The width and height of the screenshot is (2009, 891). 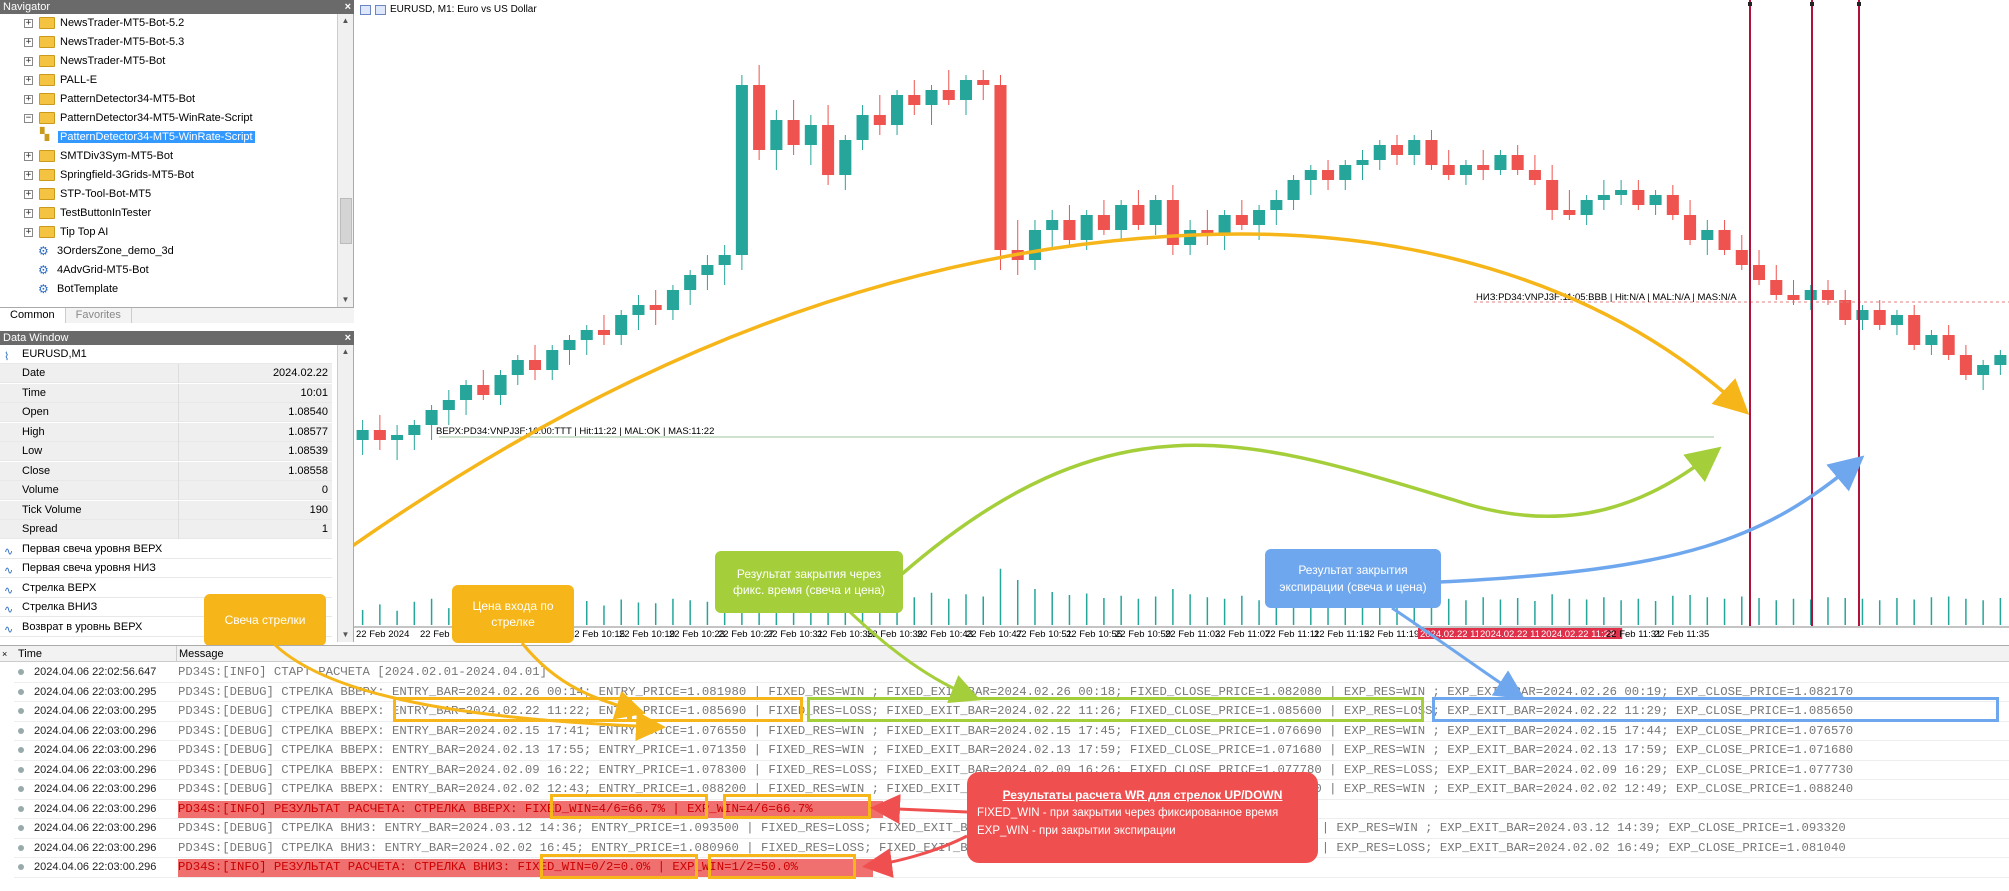 I want to click on time-tick-label: 22 Feb 11:31, so click(x=1633, y=634).